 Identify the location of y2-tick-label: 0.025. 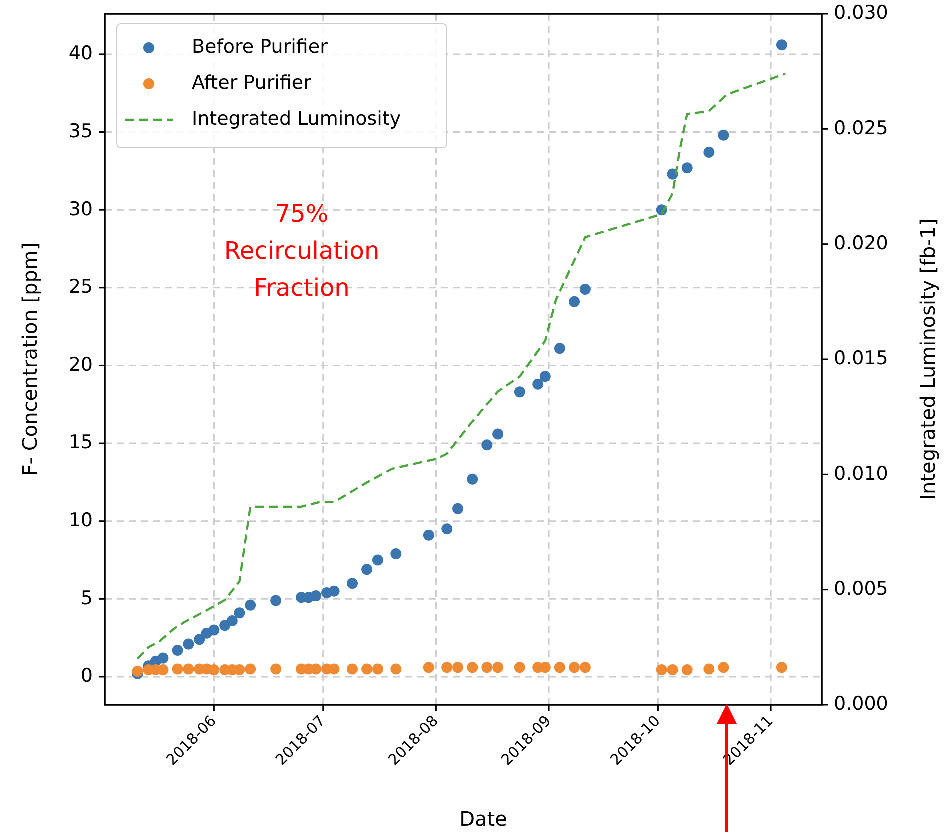
(861, 128).